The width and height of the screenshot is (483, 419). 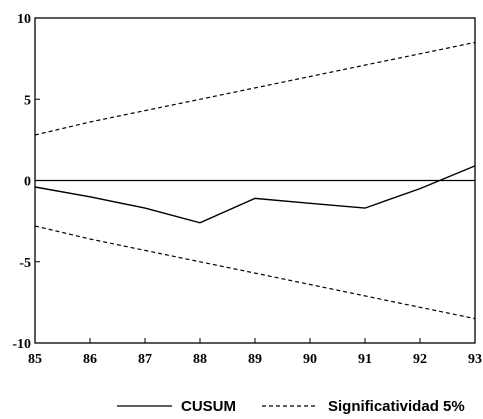 I want to click on x-tick-label: 91, so click(x=365, y=359).